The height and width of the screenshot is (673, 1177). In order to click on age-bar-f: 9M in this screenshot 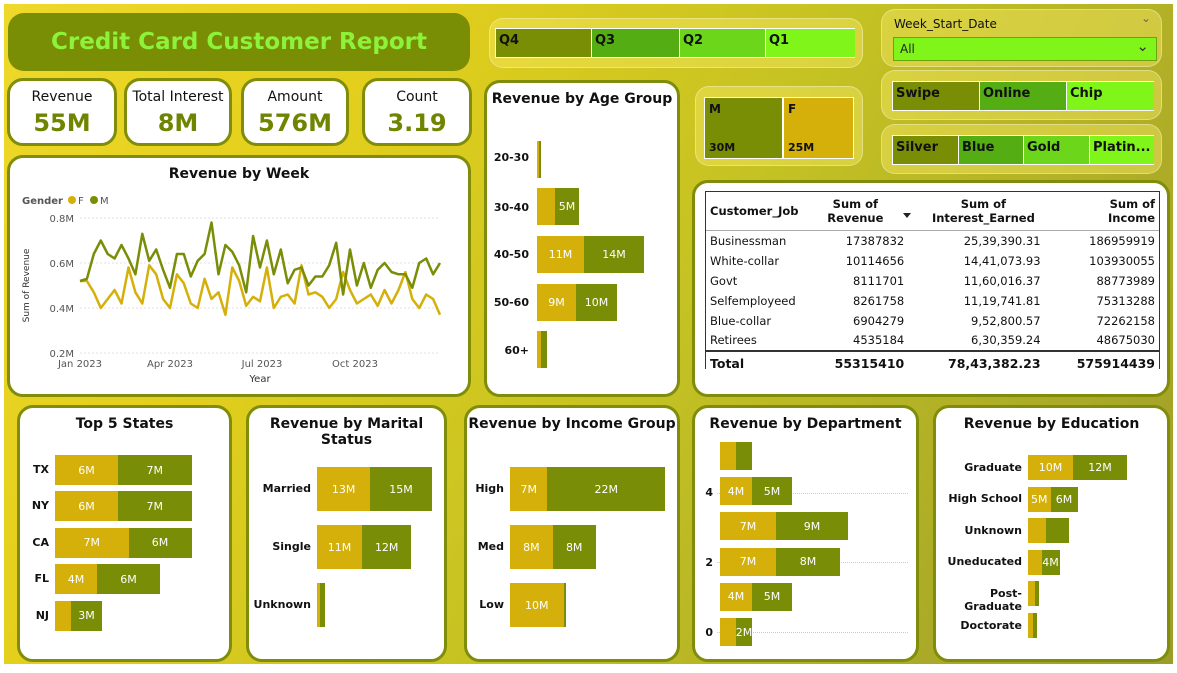, I will do `click(556, 302)`.